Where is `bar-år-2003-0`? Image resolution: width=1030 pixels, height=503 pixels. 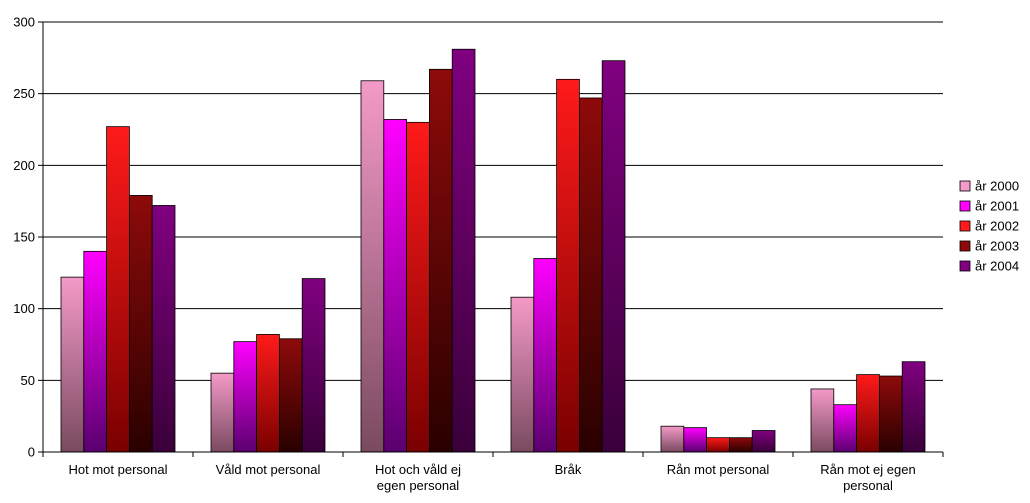 bar-år-2003-0 is located at coordinates (140, 324).